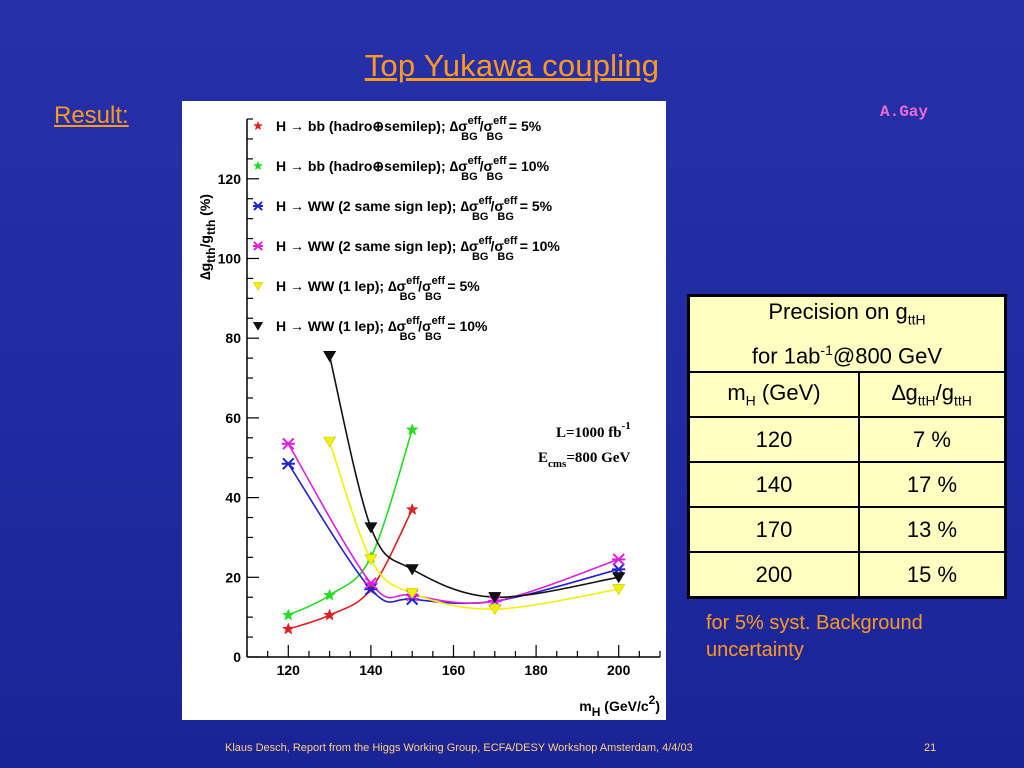  Describe the element at coordinates (371, 670) in the screenshot. I see `x-tick-label: 140` at that location.